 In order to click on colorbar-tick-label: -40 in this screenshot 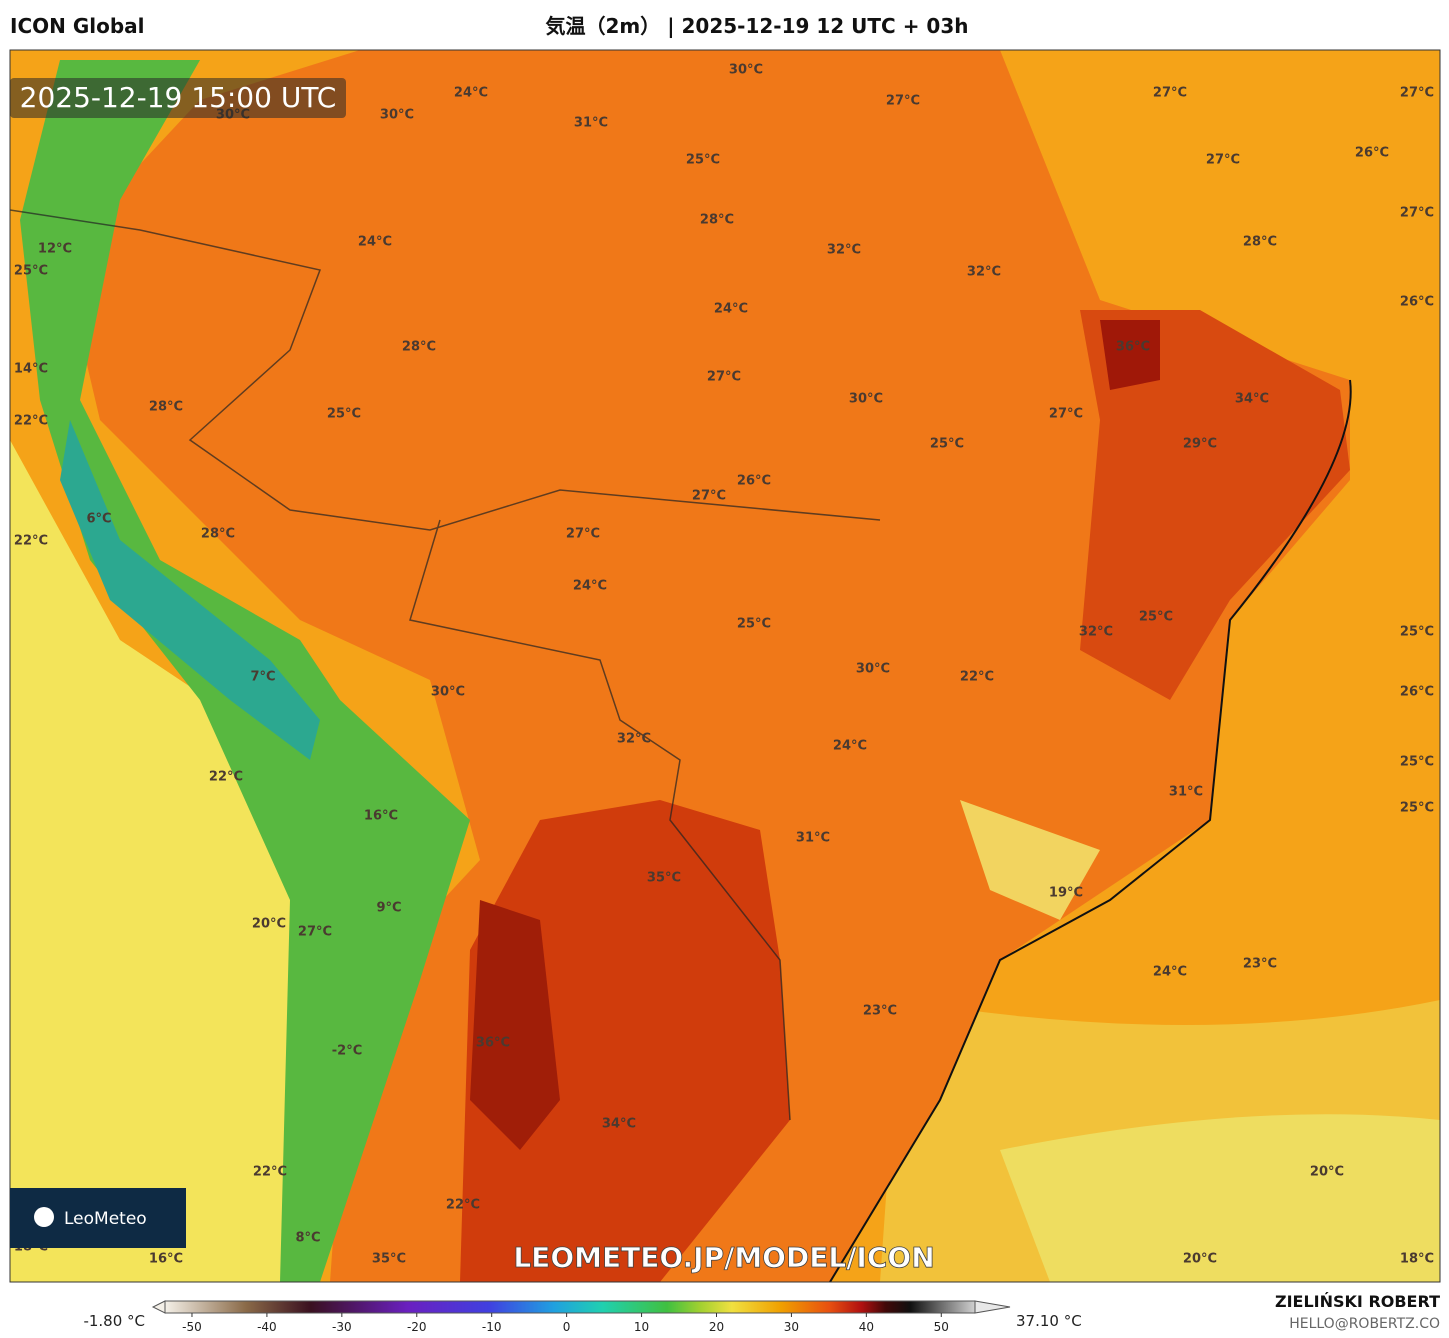, I will do `click(267, 1327)`.